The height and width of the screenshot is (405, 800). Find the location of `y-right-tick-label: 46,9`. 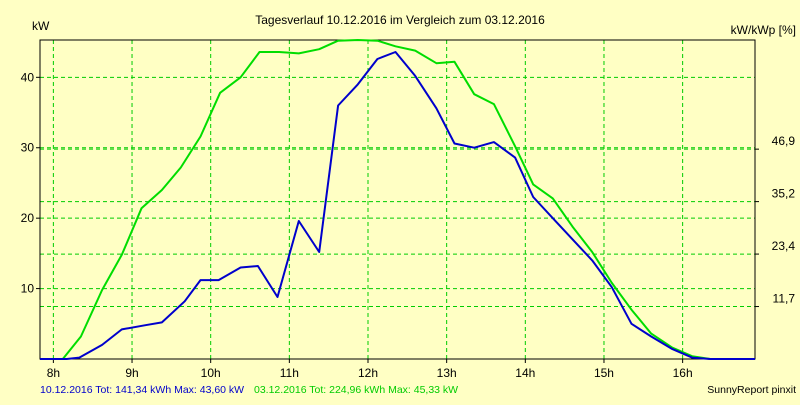

y-right-tick-label: 46,9 is located at coordinates (784, 141).